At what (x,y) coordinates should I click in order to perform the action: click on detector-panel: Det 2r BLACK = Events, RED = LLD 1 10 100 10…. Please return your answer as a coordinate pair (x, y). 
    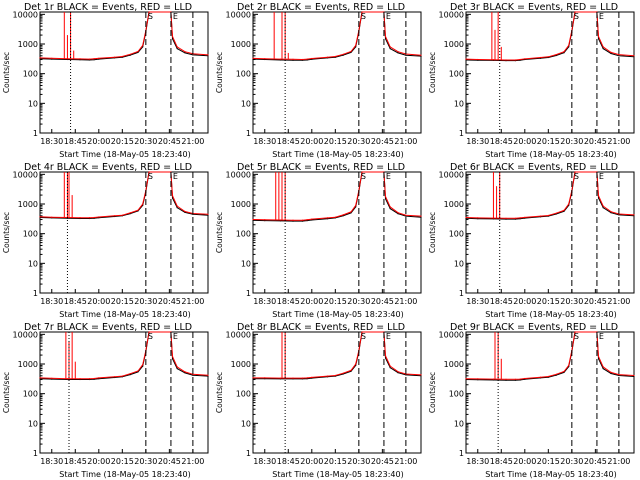
    Looking at the image, I should click on (318, 80).